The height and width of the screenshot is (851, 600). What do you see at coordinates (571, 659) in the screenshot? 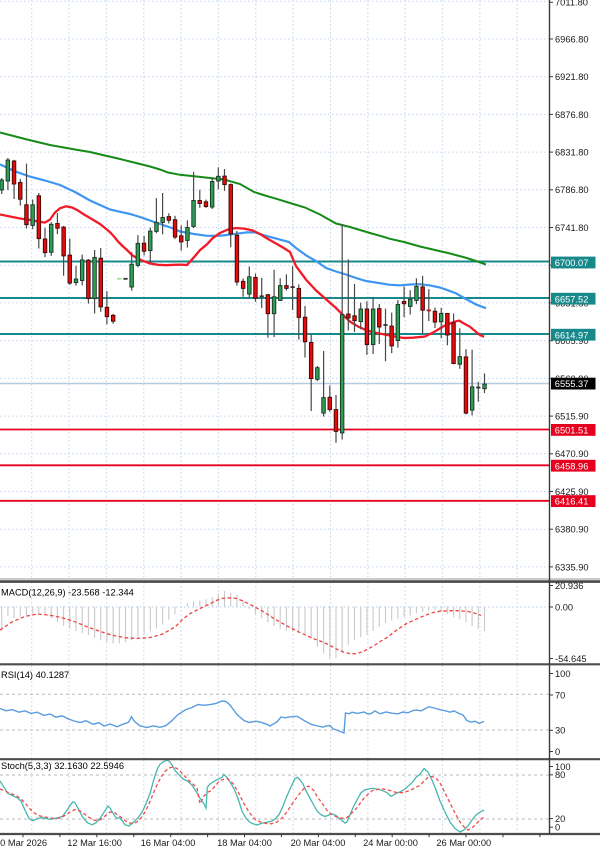
I see `svg-text: -54.645` at bounding box center [571, 659].